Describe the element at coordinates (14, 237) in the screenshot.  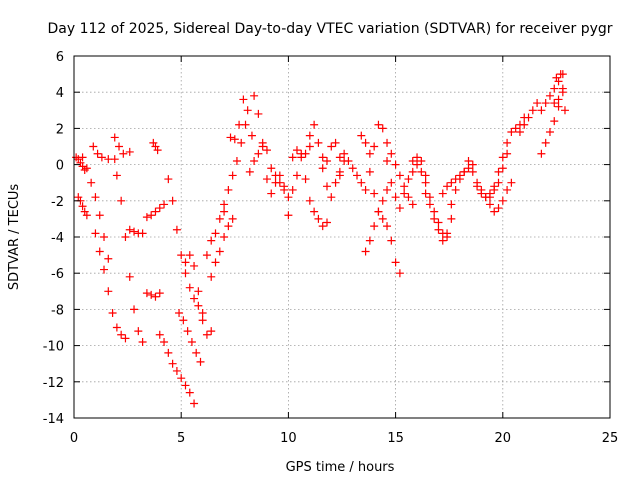
I see `y-axis-label: SDTVAR / TECUs` at that location.